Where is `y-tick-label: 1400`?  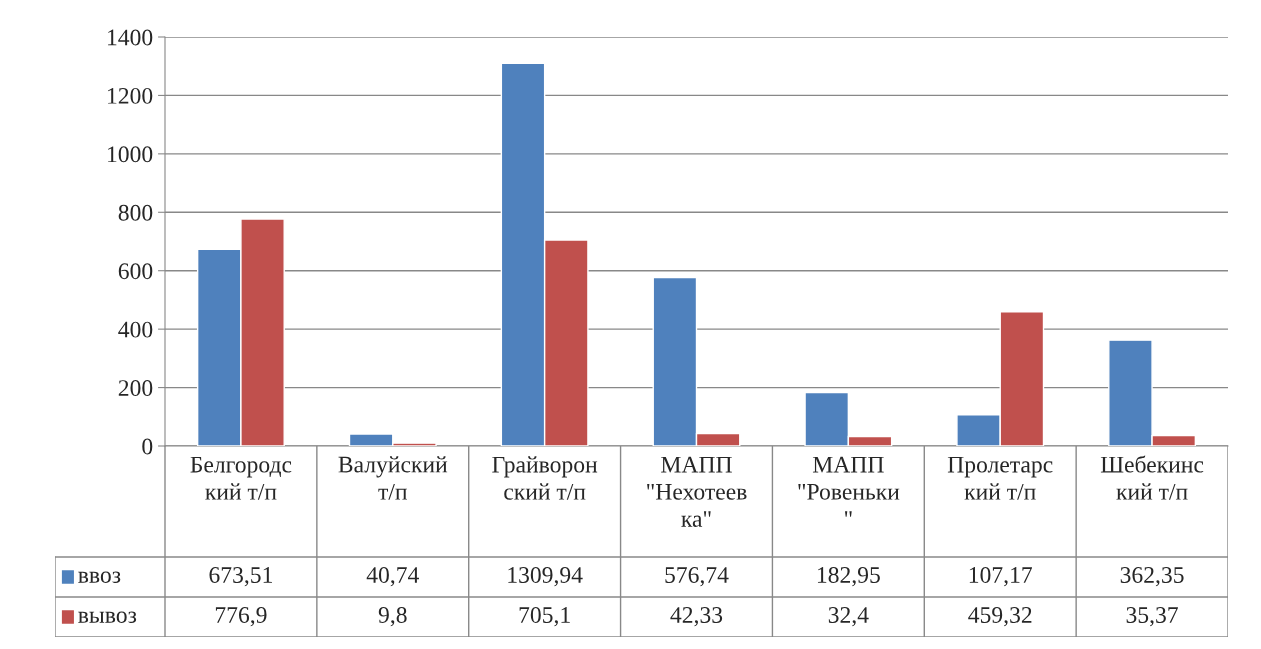 y-tick-label: 1400 is located at coordinates (130, 37).